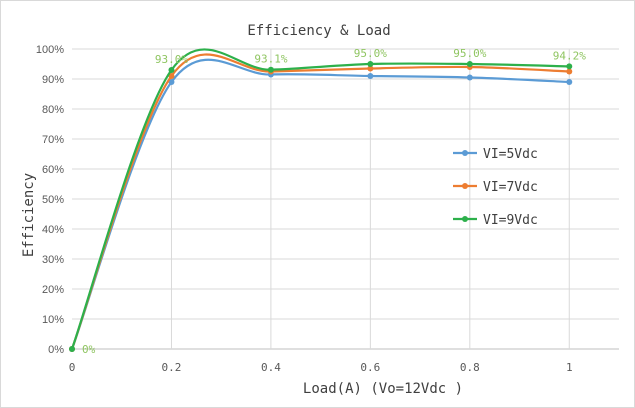  What do you see at coordinates (50, 50) in the screenshot?
I see `y-tick-label: 100%` at bounding box center [50, 50].